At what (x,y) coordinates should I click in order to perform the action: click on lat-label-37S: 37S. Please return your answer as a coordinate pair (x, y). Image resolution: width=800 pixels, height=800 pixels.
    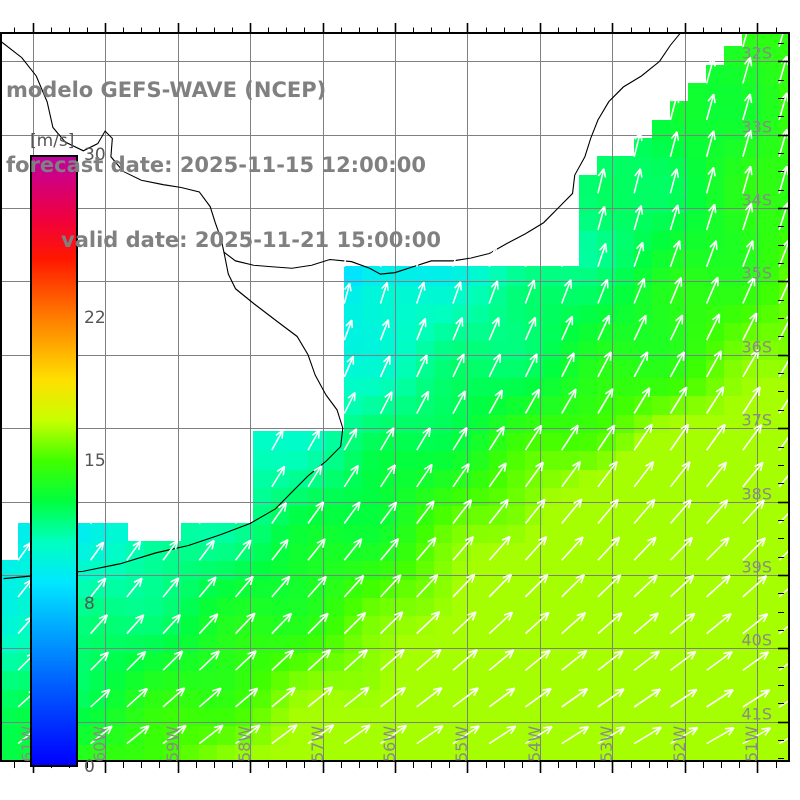
    Looking at the image, I should click on (756, 420).